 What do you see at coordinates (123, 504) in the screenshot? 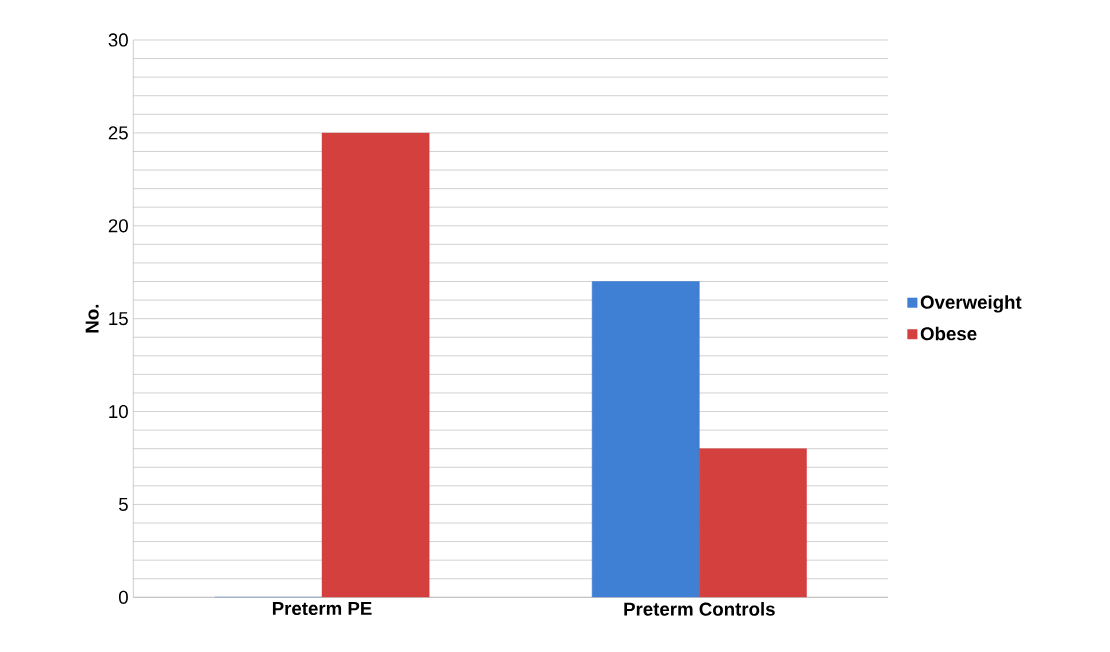
I see `y-tick-label: 5` at bounding box center [123, 504].